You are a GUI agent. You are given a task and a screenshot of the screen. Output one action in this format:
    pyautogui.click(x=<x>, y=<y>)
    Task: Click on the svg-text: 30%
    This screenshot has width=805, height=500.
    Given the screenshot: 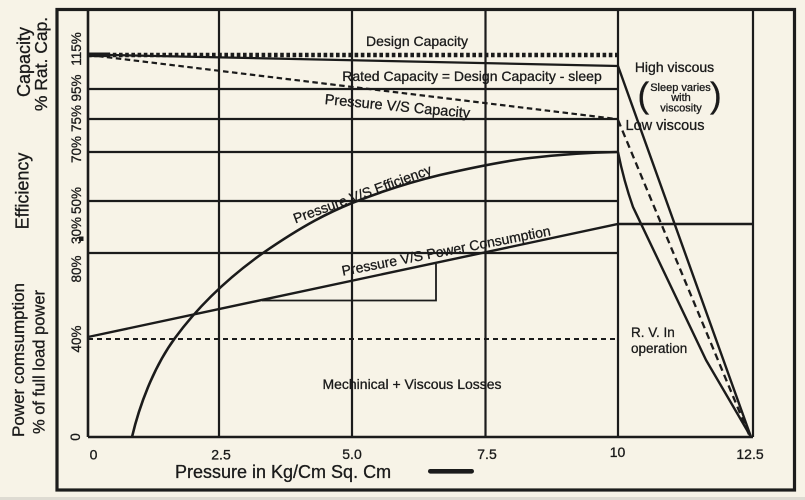 What is the action you would take?
    pyautogui.click(x=76, y=230)
    